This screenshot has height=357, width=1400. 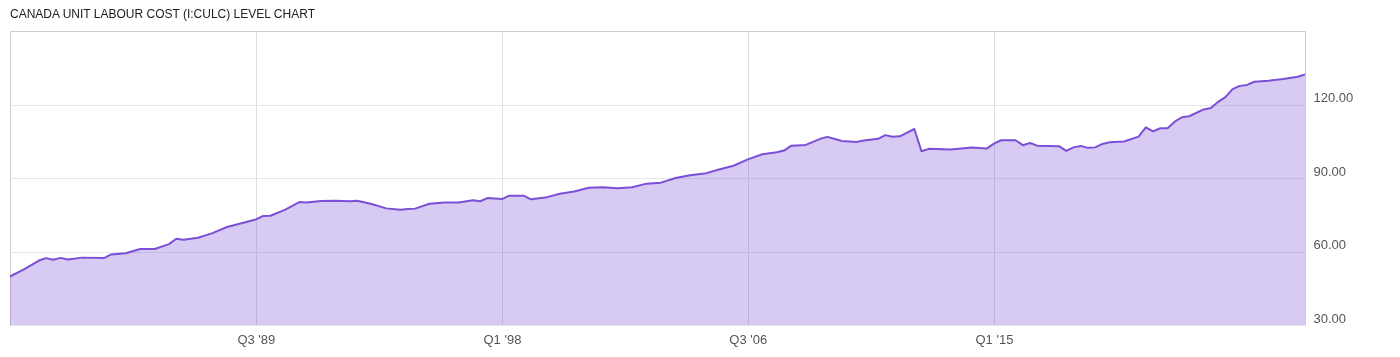 What do you see at coordinates (1330, 171) in the screenshot?
I see `y-tick-label: 90.00` at bounding box center [1330, 171].